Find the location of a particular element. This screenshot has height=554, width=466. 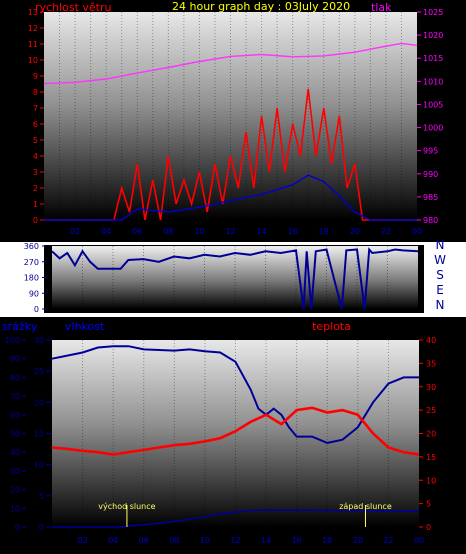

pressure-tick-label: 1000 is located at coordinates (433, 128).